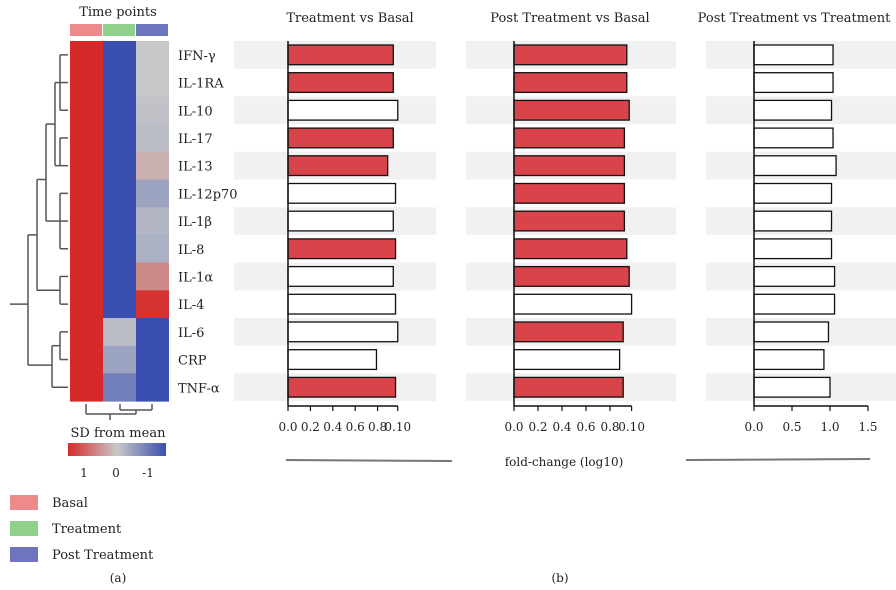  Describe the element at coordinates (195, 111) in the screenshot. I see `cytokine-label: IL-10` at that location.